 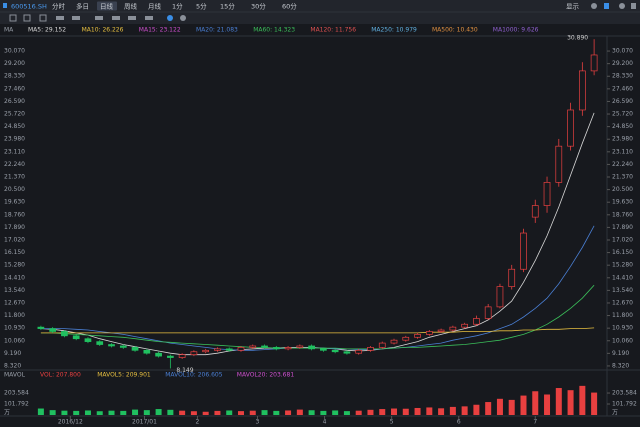 I want to click on volume-legend: MAVOL5: 209.901, so click(x=124, y=375).